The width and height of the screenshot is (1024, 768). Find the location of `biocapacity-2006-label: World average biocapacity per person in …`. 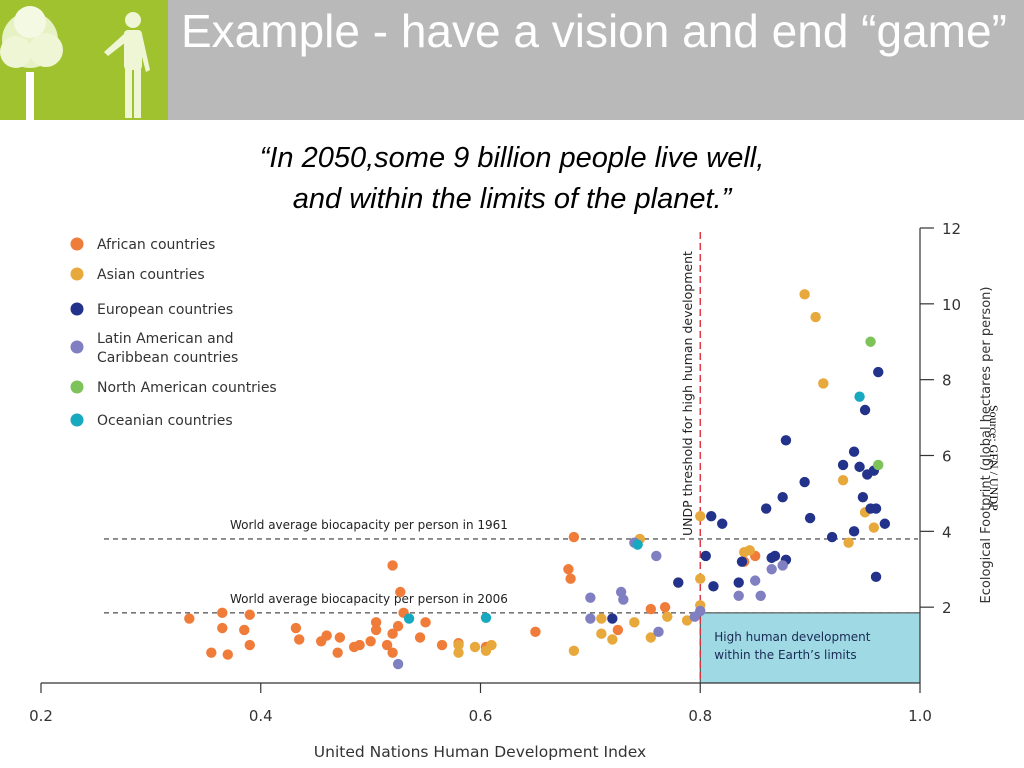

biocapacity-2006-label: World average biocapacity per person in … is located at coordinates (369, 599).